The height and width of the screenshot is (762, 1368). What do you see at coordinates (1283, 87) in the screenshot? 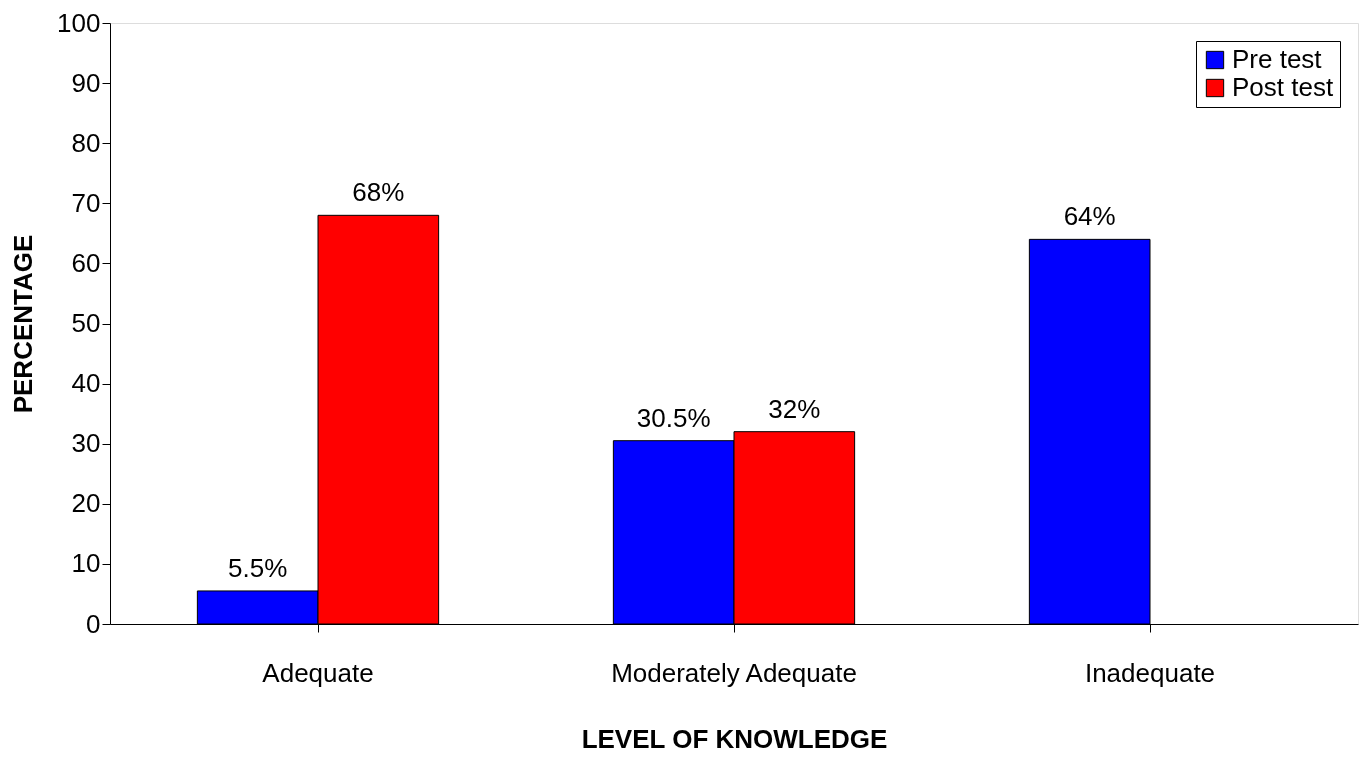
I see `legend-label: Post test` at bounding box center [1283, 87].